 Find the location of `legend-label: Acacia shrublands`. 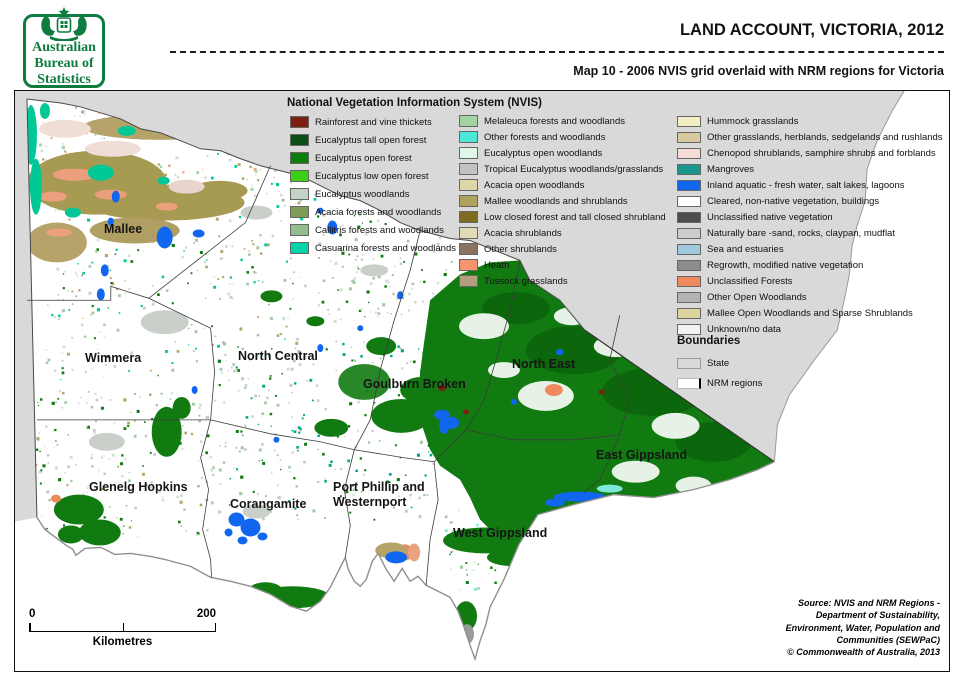

legend-label: Acacia shrublands is located at coordinates (523, 233).